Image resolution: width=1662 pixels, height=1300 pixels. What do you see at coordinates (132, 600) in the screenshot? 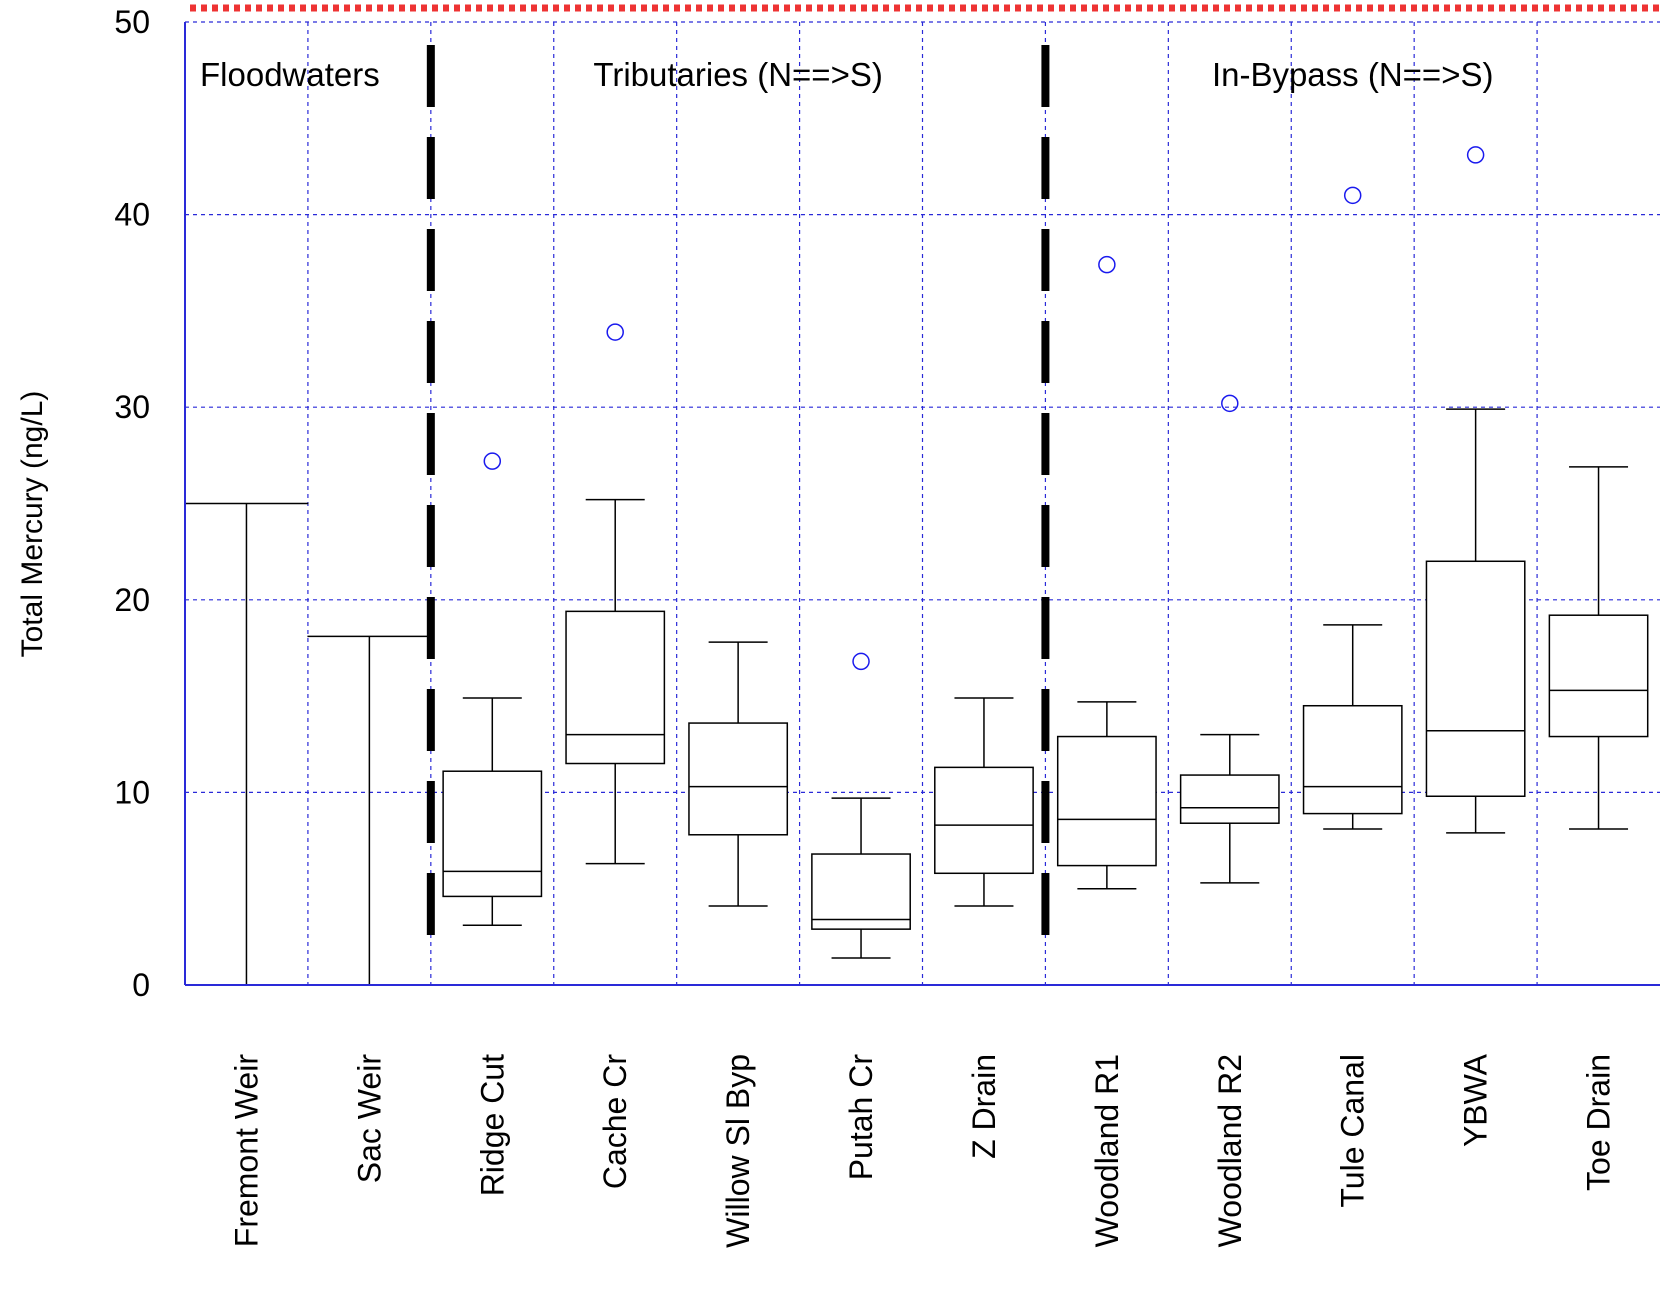
I see `y-tick-label: 20` at bounding box center [132, 600].